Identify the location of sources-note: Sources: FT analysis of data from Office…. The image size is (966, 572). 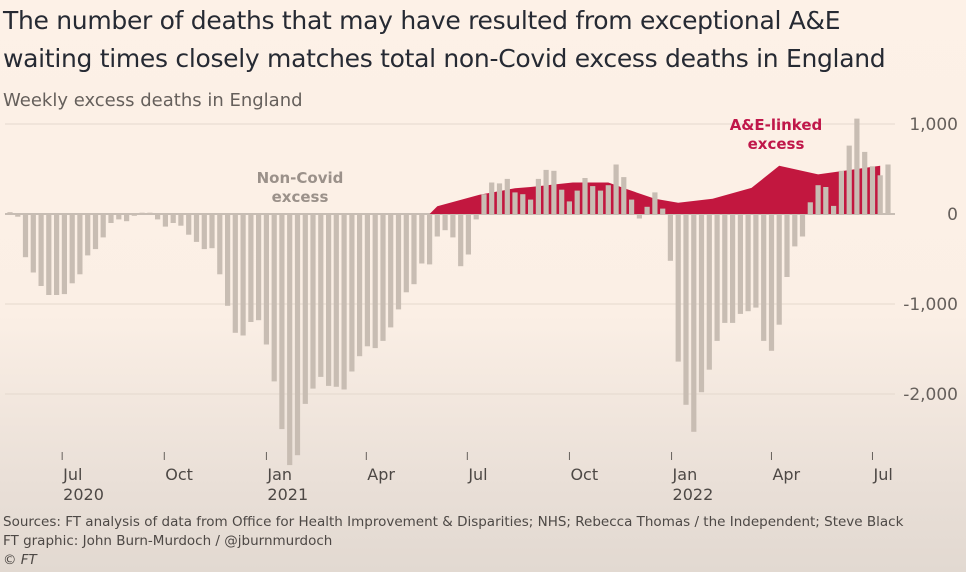
(453, 522).